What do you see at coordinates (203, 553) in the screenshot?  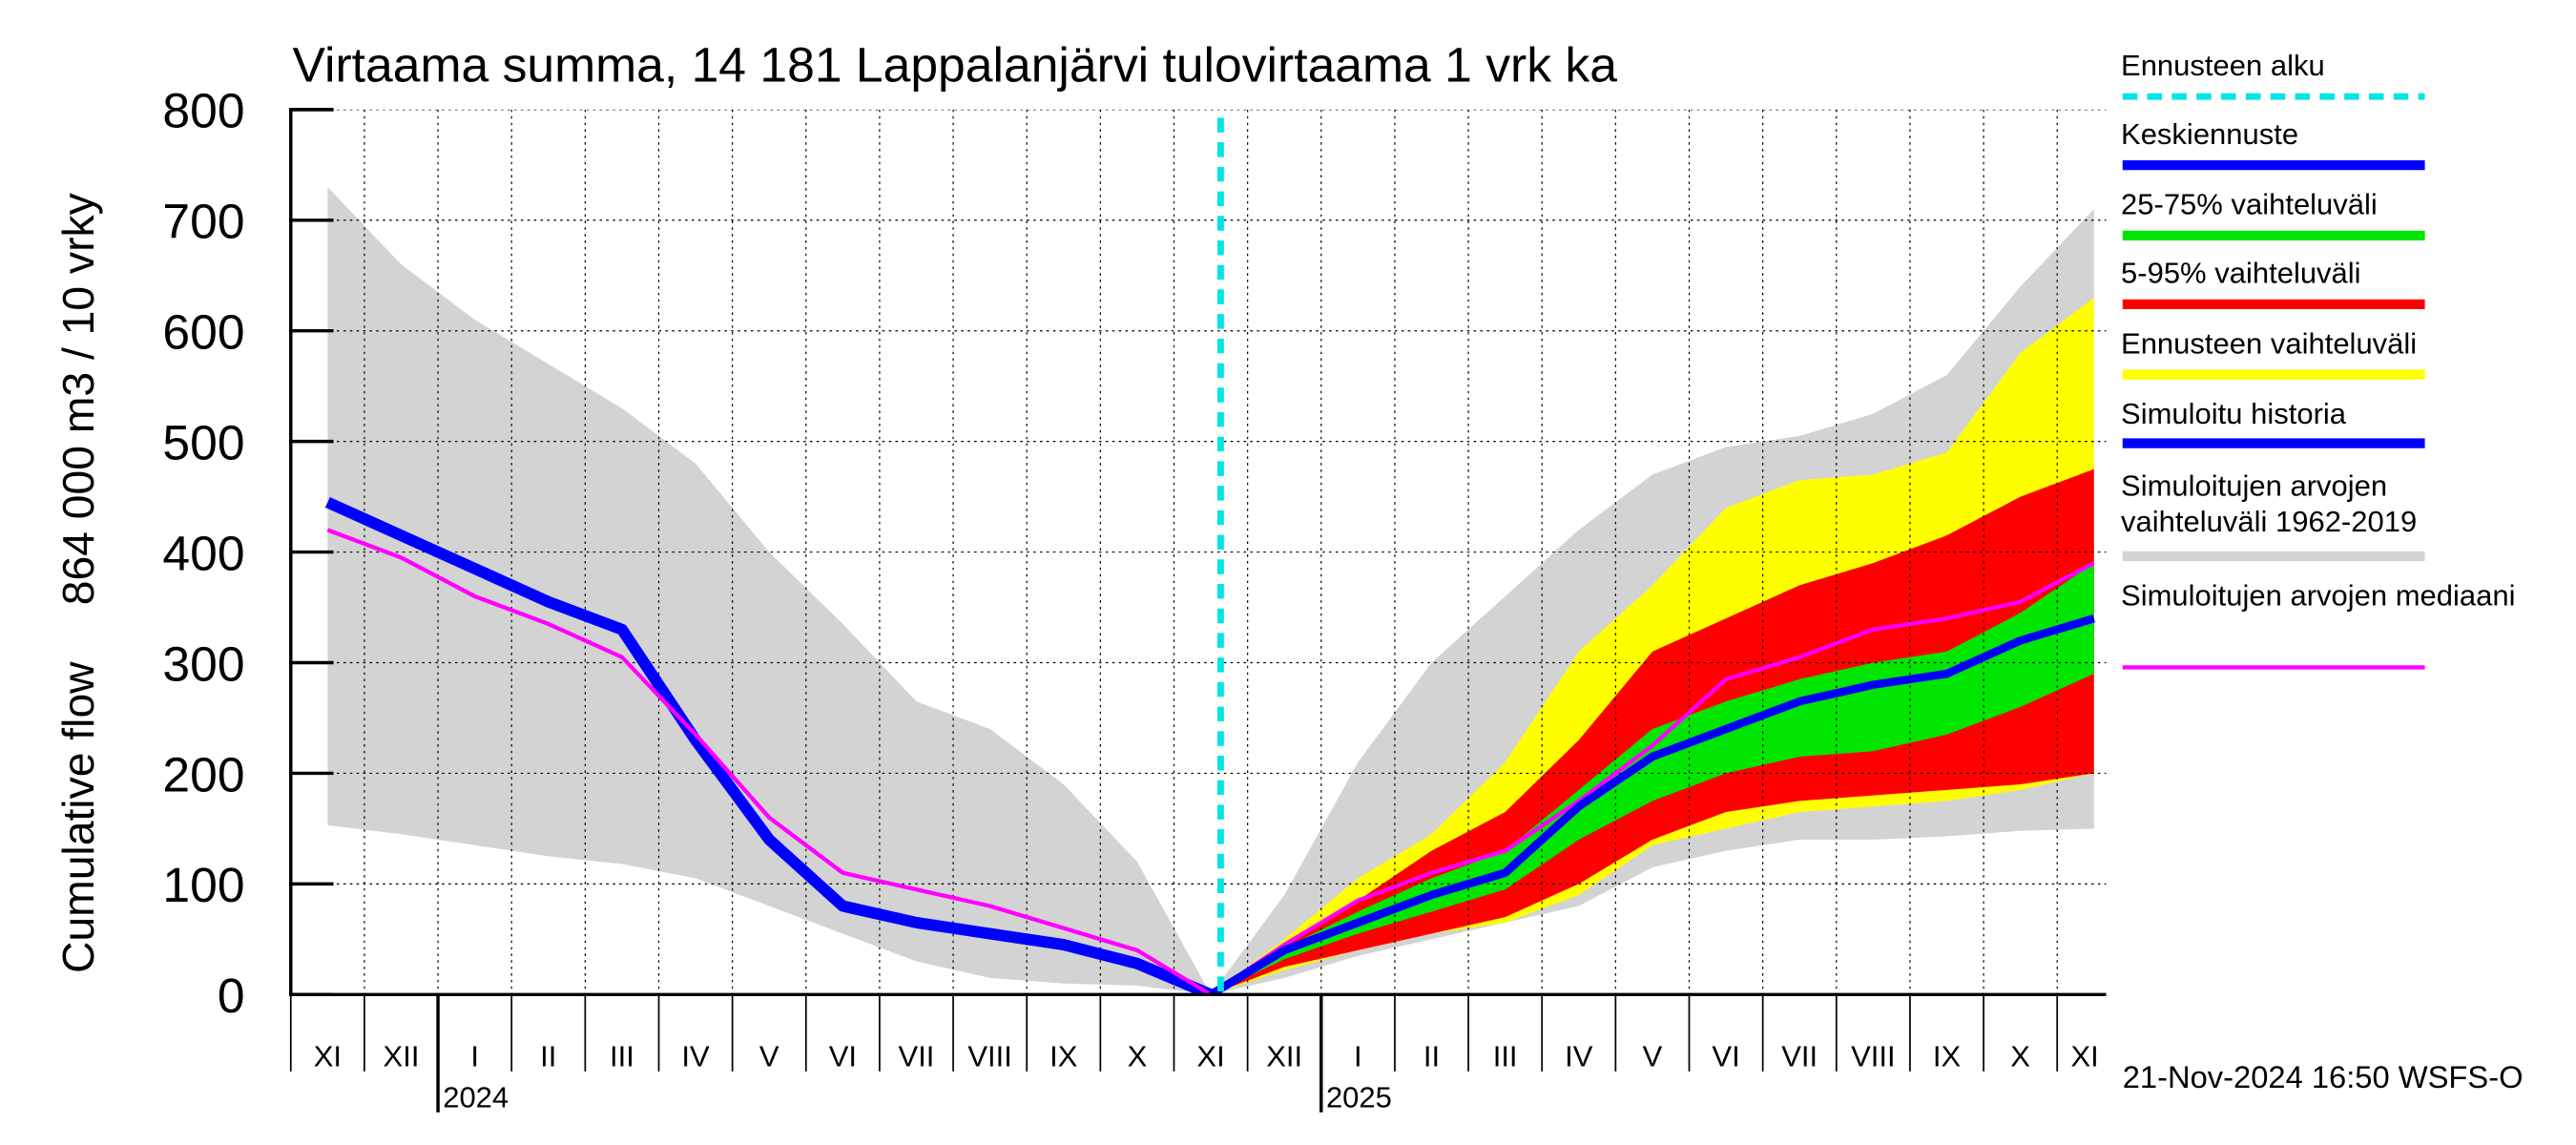 I see `y-tick-label: 400` at bounding box center [203, 553].